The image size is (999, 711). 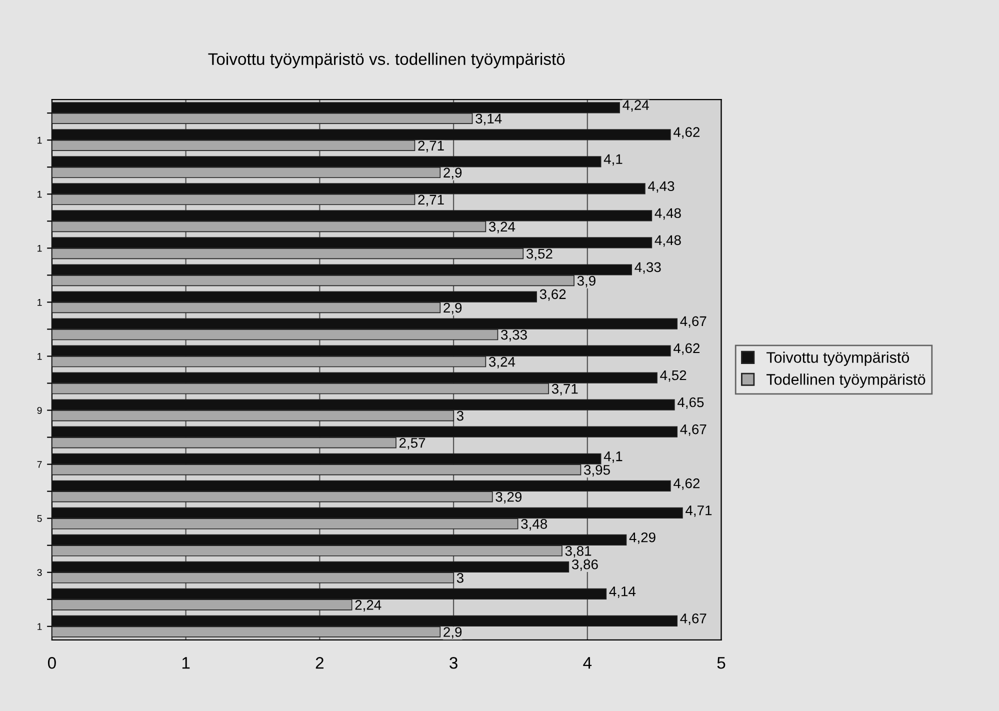 I want to click on data-label: 4,71, so click(x=699, y=511).